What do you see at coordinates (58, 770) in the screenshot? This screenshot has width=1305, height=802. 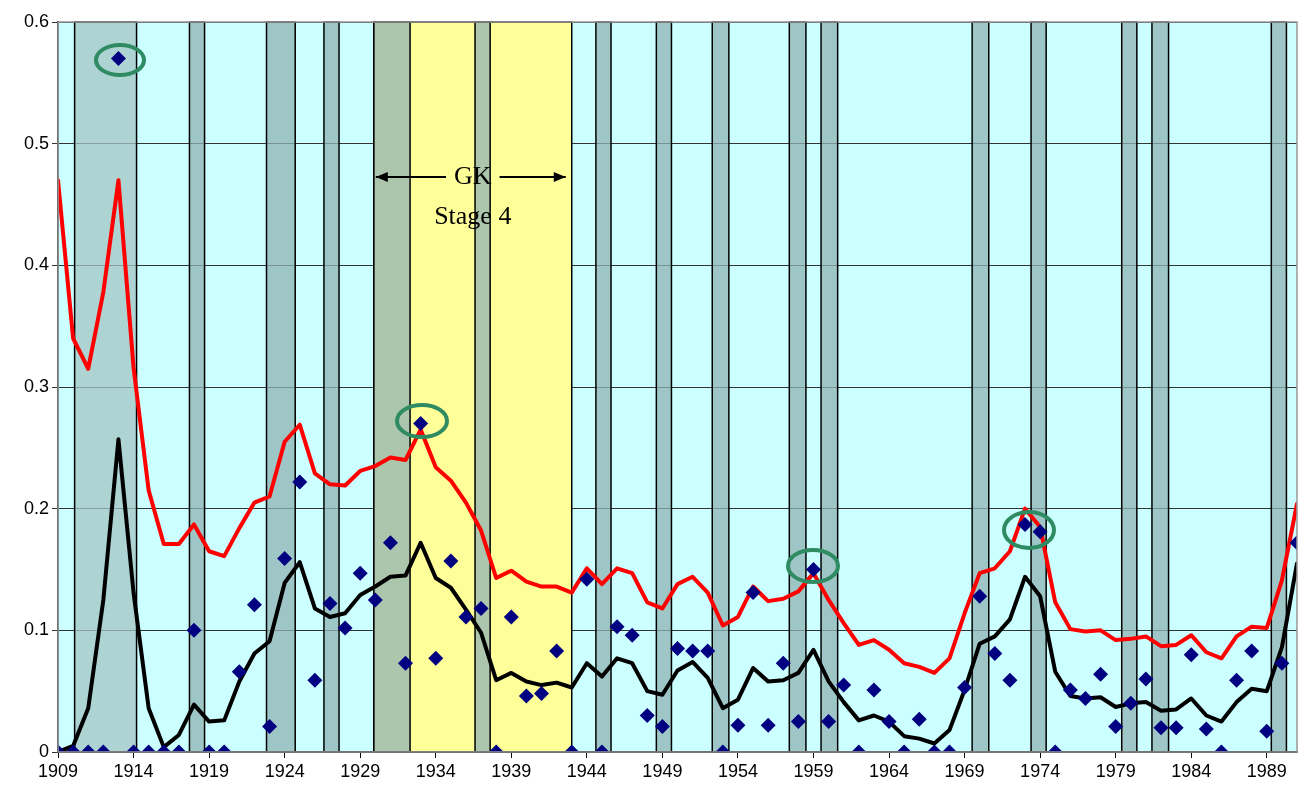 I see `x-tick-label: 1909` at bounding box center [58, 770].